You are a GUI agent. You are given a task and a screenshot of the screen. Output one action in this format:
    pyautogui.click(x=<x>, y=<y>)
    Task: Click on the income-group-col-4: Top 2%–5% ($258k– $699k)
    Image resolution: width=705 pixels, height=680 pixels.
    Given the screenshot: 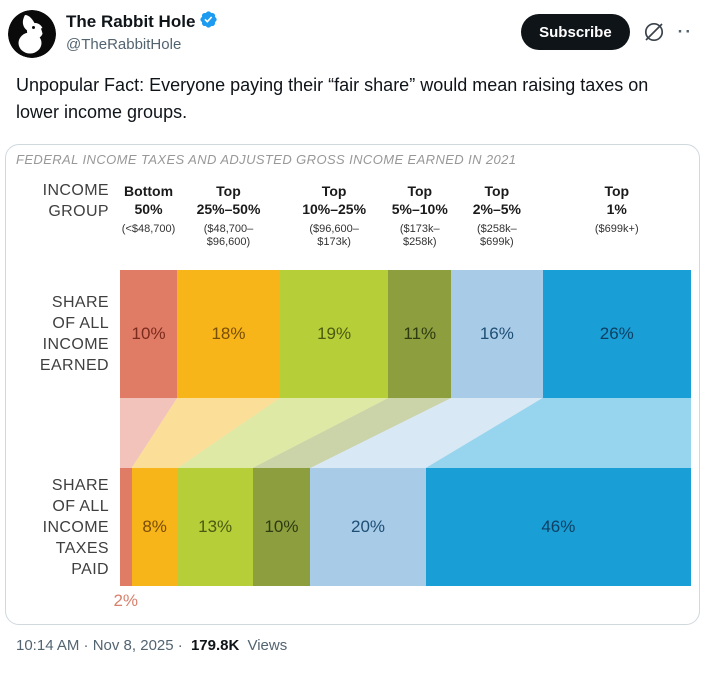 What is the action you would take?
    pyautogui.click(x=497, y=215)
    